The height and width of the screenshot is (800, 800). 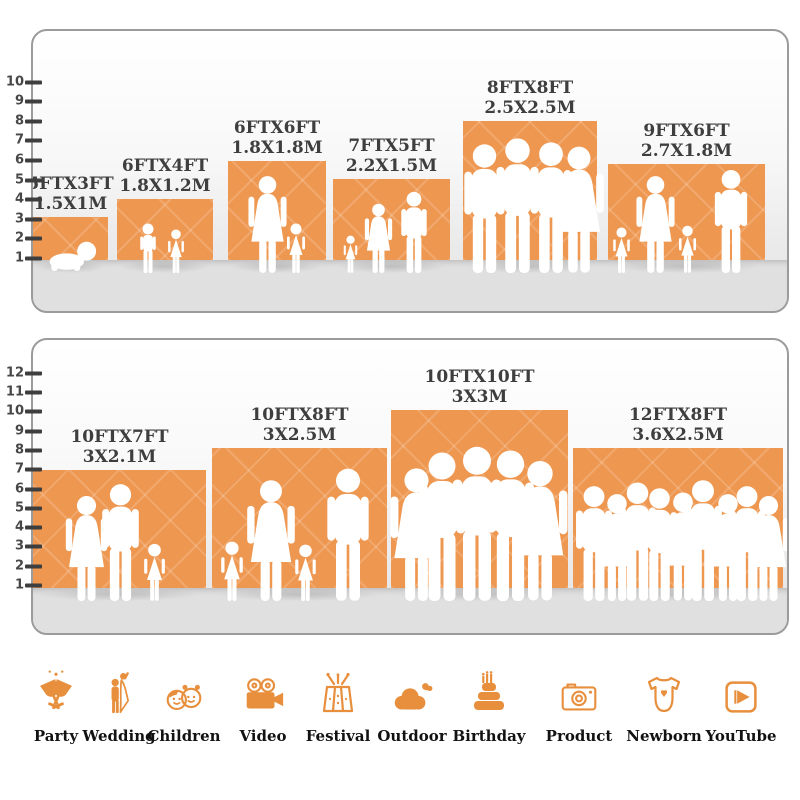 I want to click on backdrop-8ftx8ft: 8FTX8FT 2.5X2.5M, so click(x=533, y=175).